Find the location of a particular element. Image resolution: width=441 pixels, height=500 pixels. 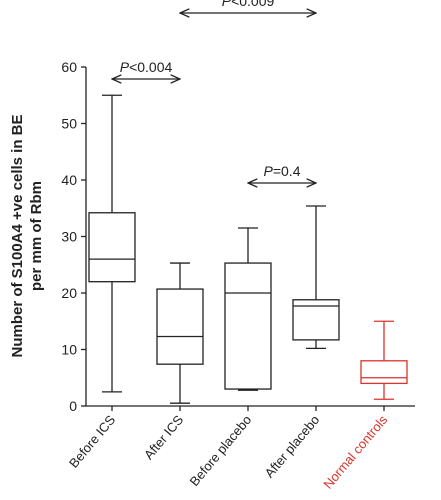

x-tick-label: Before placebo is located at coordinates (221, 450).